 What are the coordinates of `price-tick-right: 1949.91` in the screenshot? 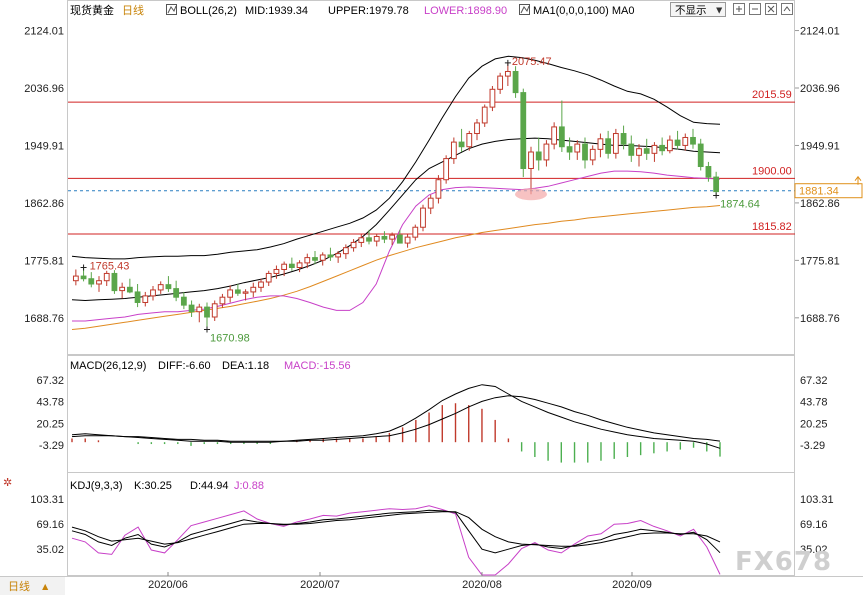 It's located at (820, 146).